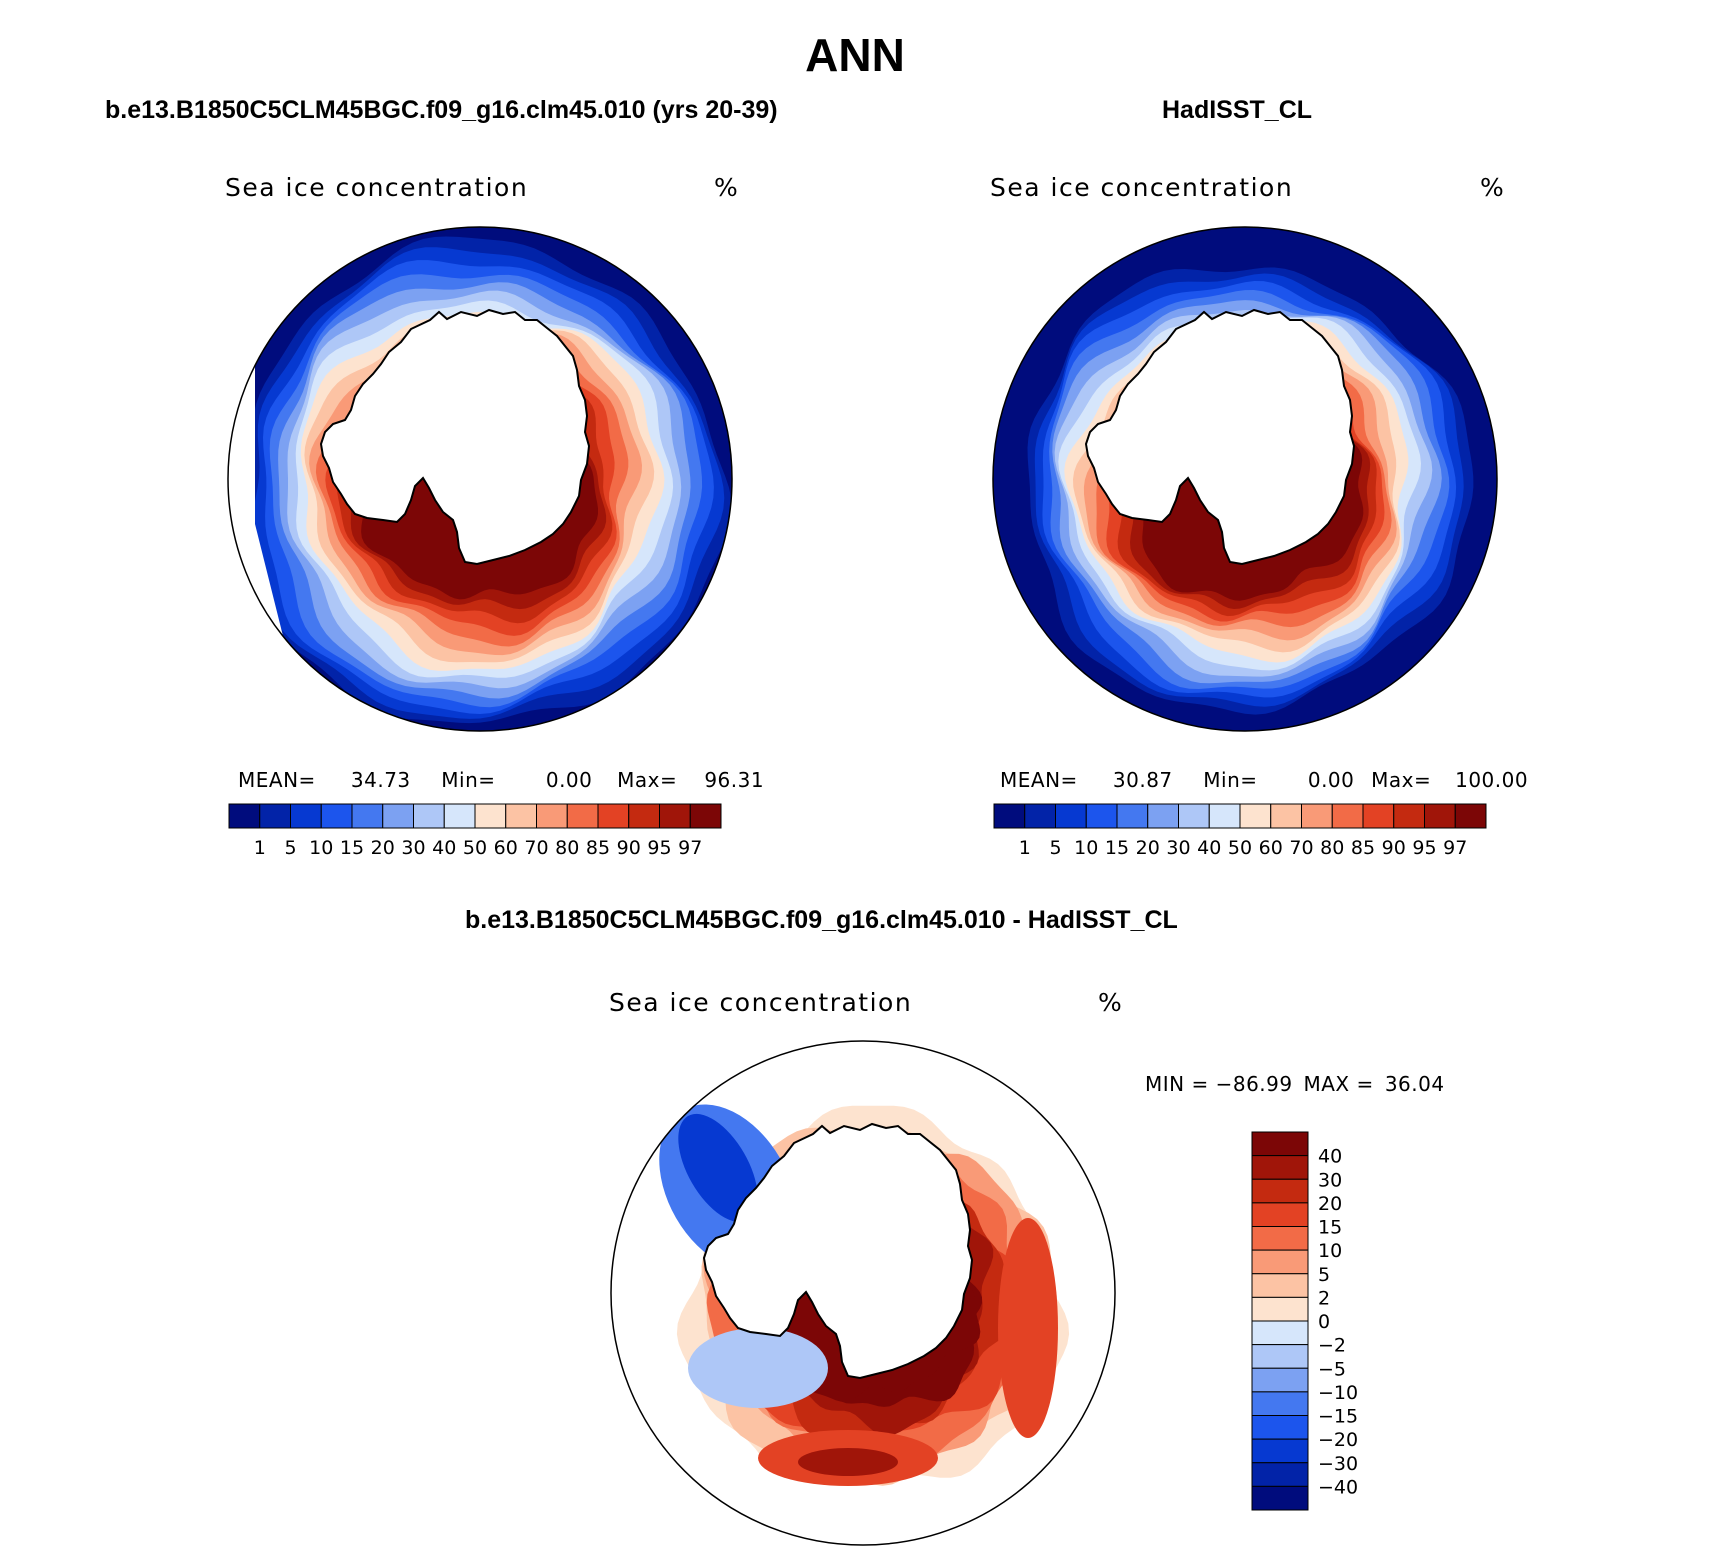 The width and height of the screenshot is (1710, 1548). What do you see at coordinates (1330, 1228) in the screenshot?
I see `diff-colorbar-tick-label: 15` at bounding box center [1330, 1228].